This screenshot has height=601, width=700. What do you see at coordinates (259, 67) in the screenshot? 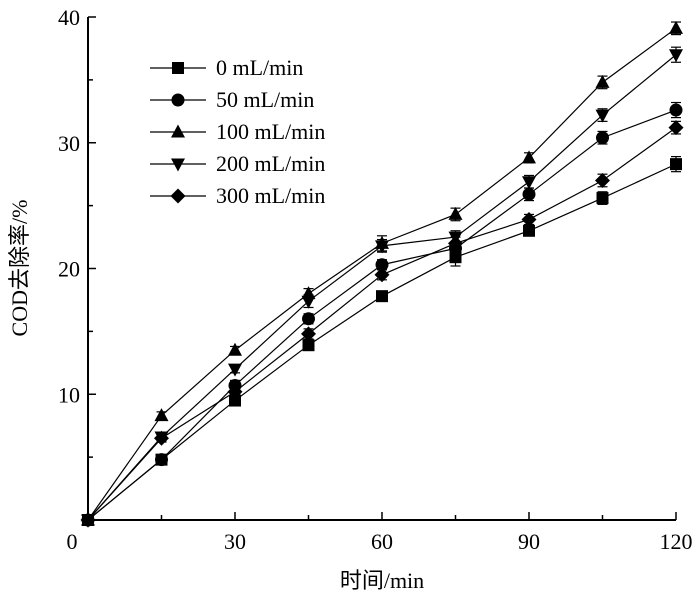
I see `legend-label: 0 mL/min` at bounding box center [259, 67].